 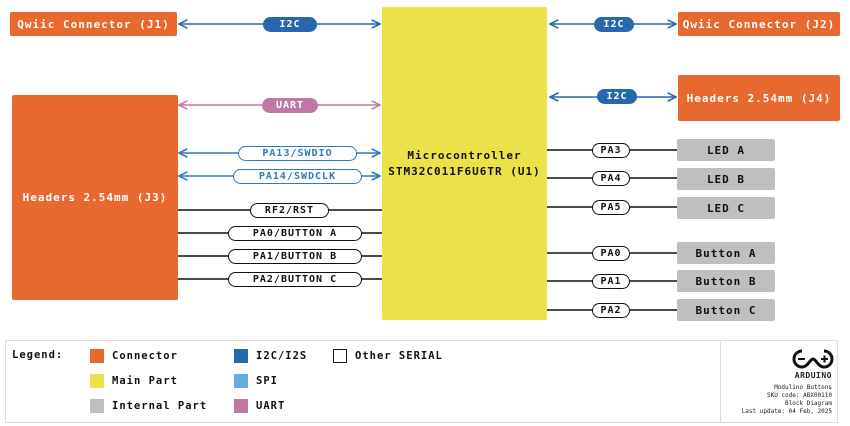 I want to click on pa1-label: PA1, so click(x=611, y=281).